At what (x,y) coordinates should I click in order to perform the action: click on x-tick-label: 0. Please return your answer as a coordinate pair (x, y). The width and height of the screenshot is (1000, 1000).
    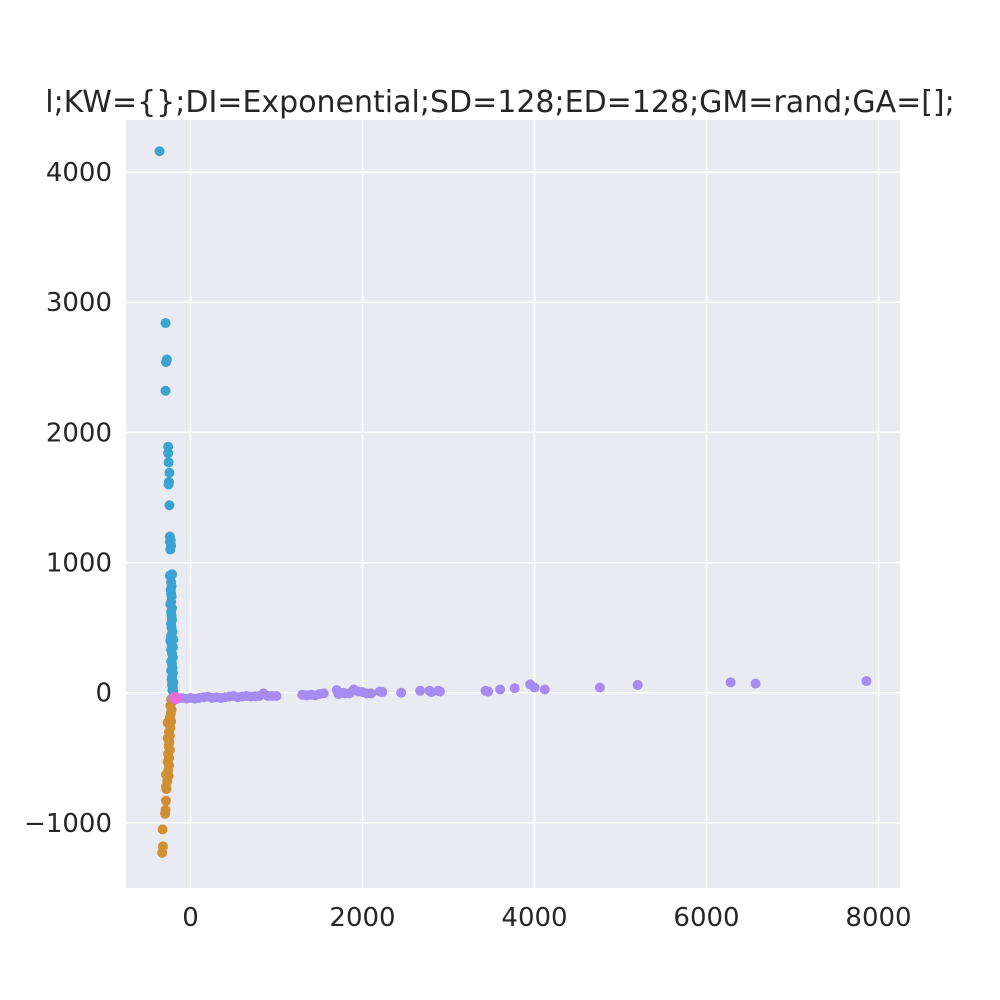
    Looking at the image, I should click on (190, 918).